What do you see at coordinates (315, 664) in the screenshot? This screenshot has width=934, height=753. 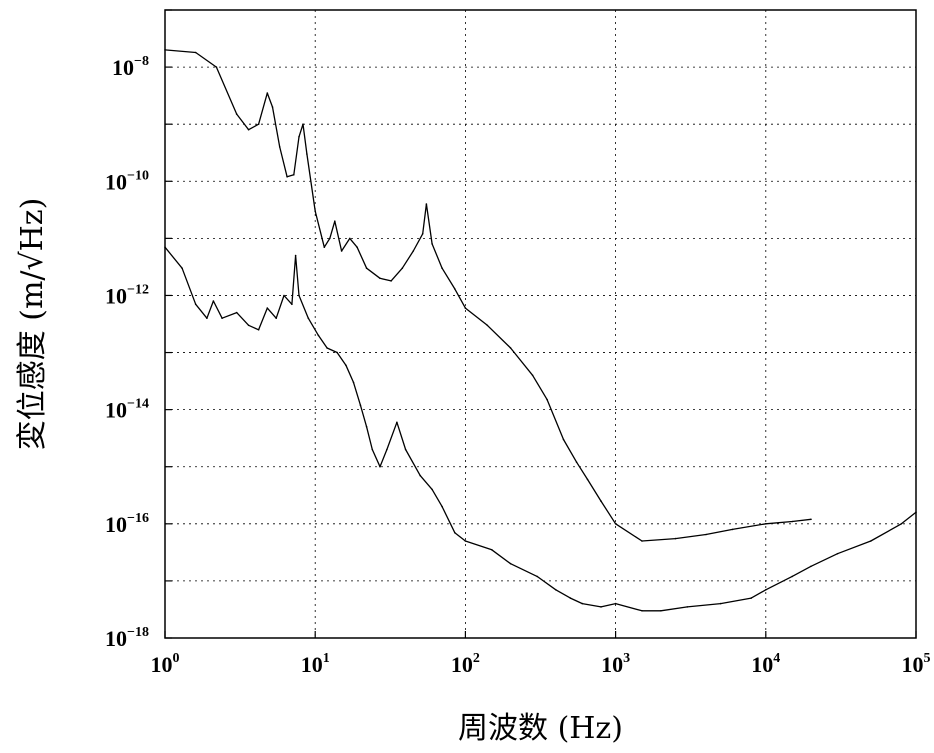 I see `x-tick-label: 10¹` at bounding box center [315, 664].